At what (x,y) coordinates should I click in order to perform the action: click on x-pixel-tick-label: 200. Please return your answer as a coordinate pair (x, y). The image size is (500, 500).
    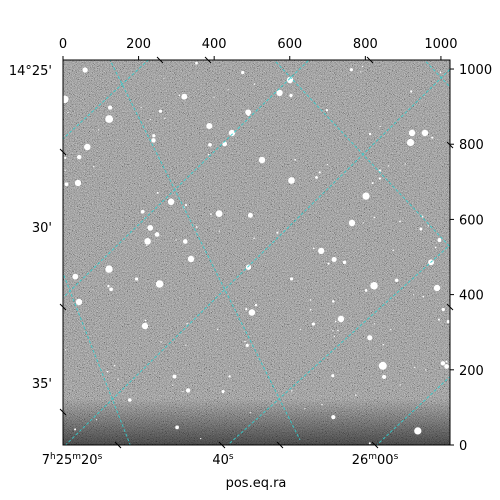
    Looking at the image, I should click on (138, 44).